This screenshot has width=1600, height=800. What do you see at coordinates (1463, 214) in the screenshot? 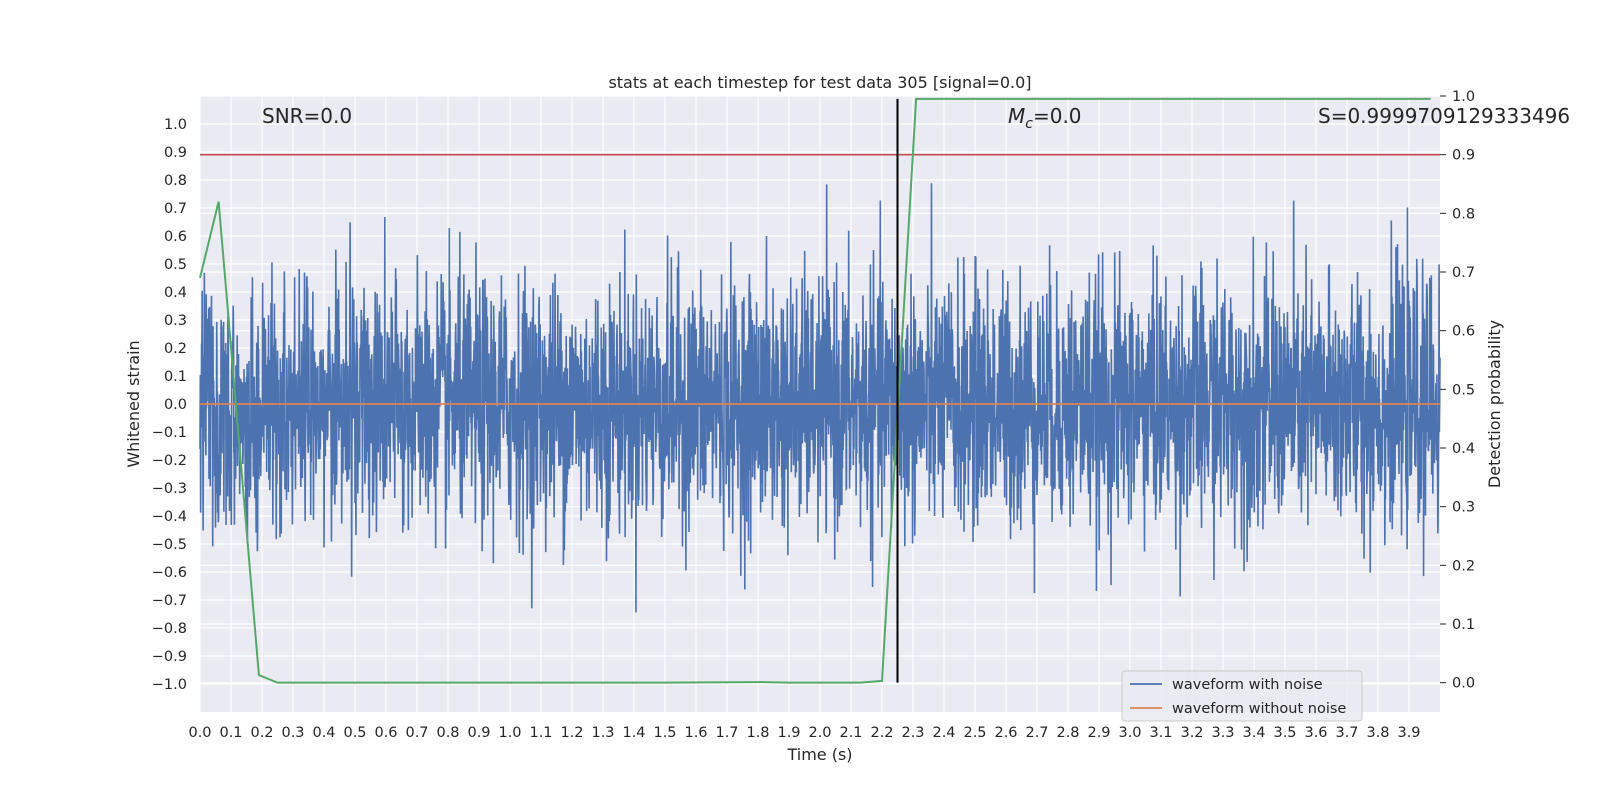
I see `y2-tick-label: 0.8` at bounding box center [1463, 214].